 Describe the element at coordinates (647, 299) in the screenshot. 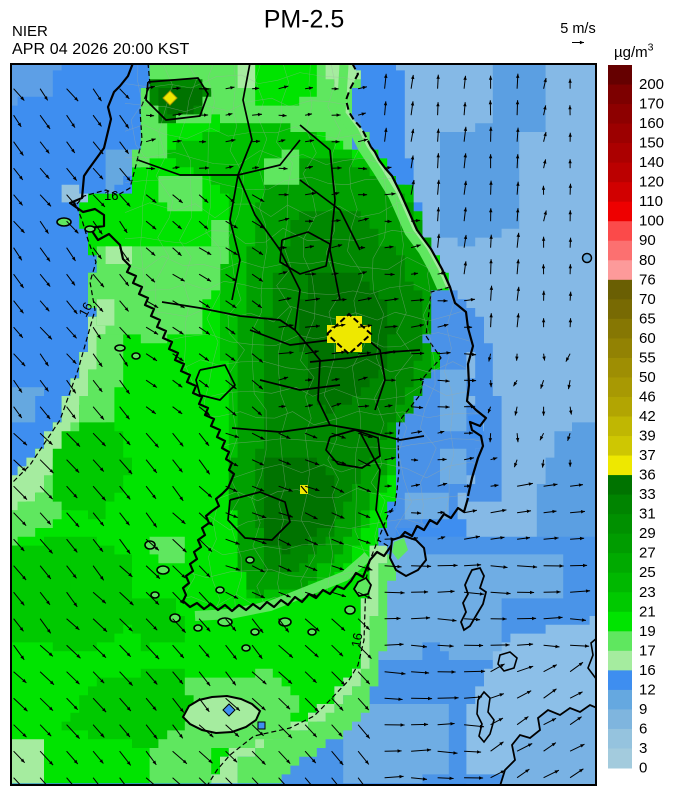

I see `svg-text: 70` at that location.